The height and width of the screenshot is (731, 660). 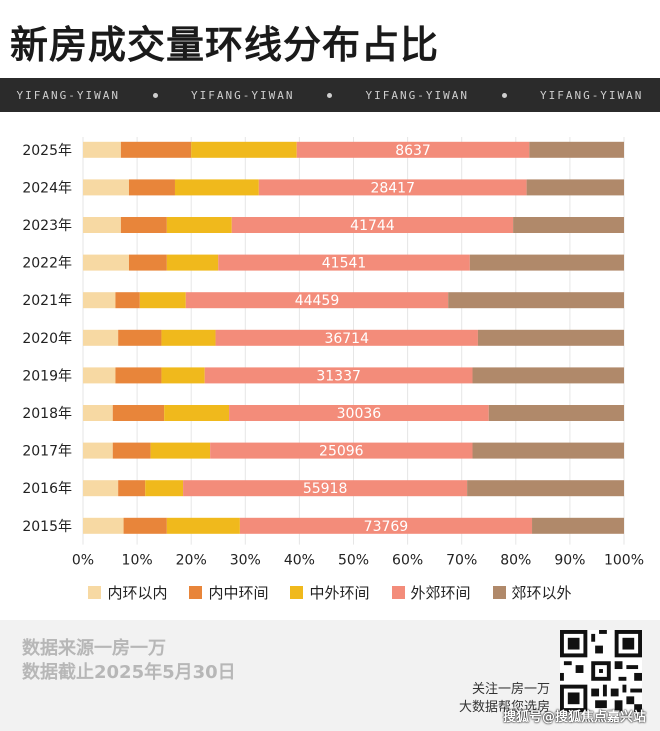 I want to click on data-cutoff-text: 数据截止2025年5月30日, so click(x=129, y=672).